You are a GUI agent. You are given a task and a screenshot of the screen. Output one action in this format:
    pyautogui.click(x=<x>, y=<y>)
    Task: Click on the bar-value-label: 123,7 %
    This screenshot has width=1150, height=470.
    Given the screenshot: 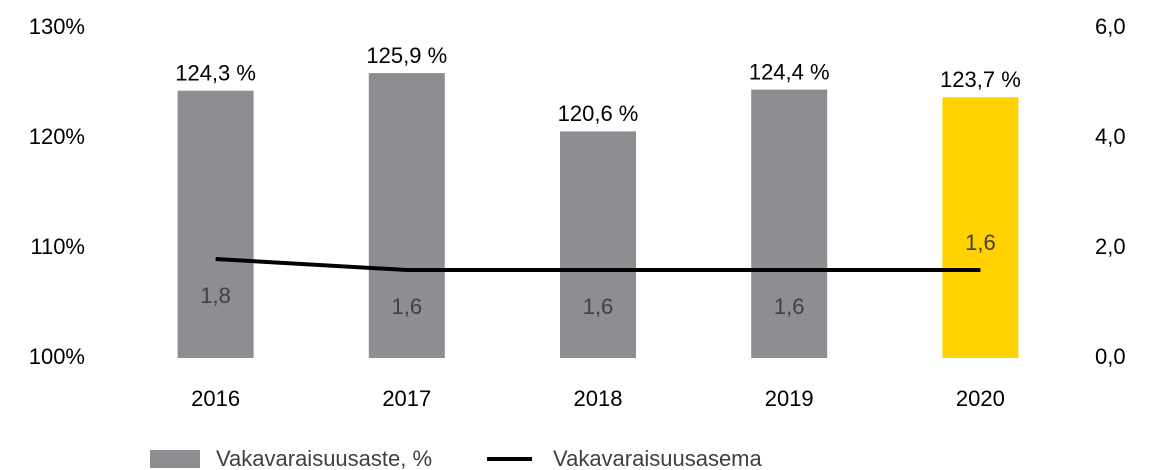 What is the action you would take?
    pyautogui.click(x=980, y=79)
    